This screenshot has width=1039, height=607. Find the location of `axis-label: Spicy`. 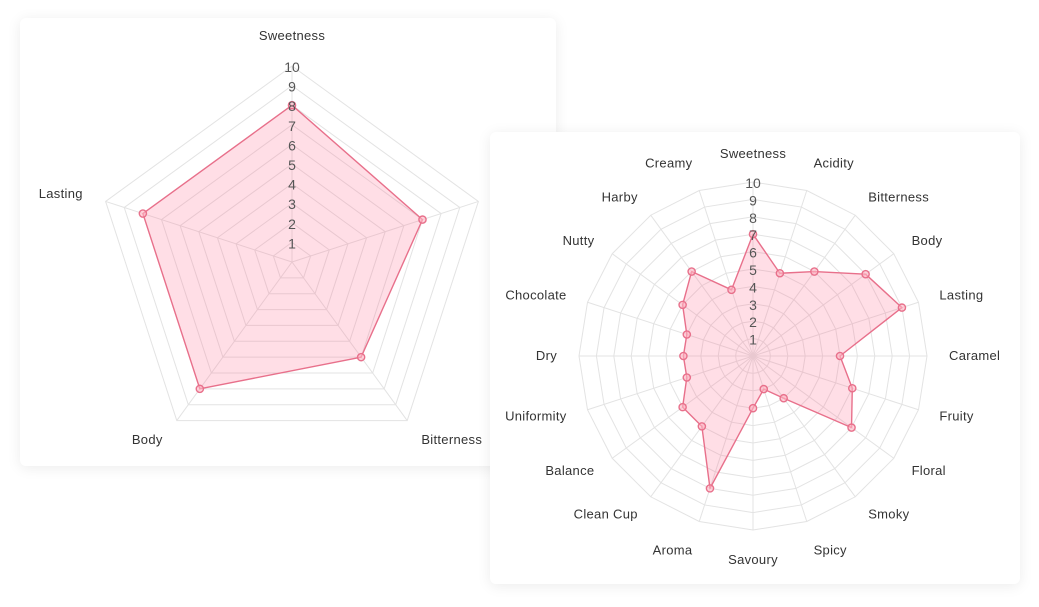

axis-label: Spicy is located at coordinates (830, 549).